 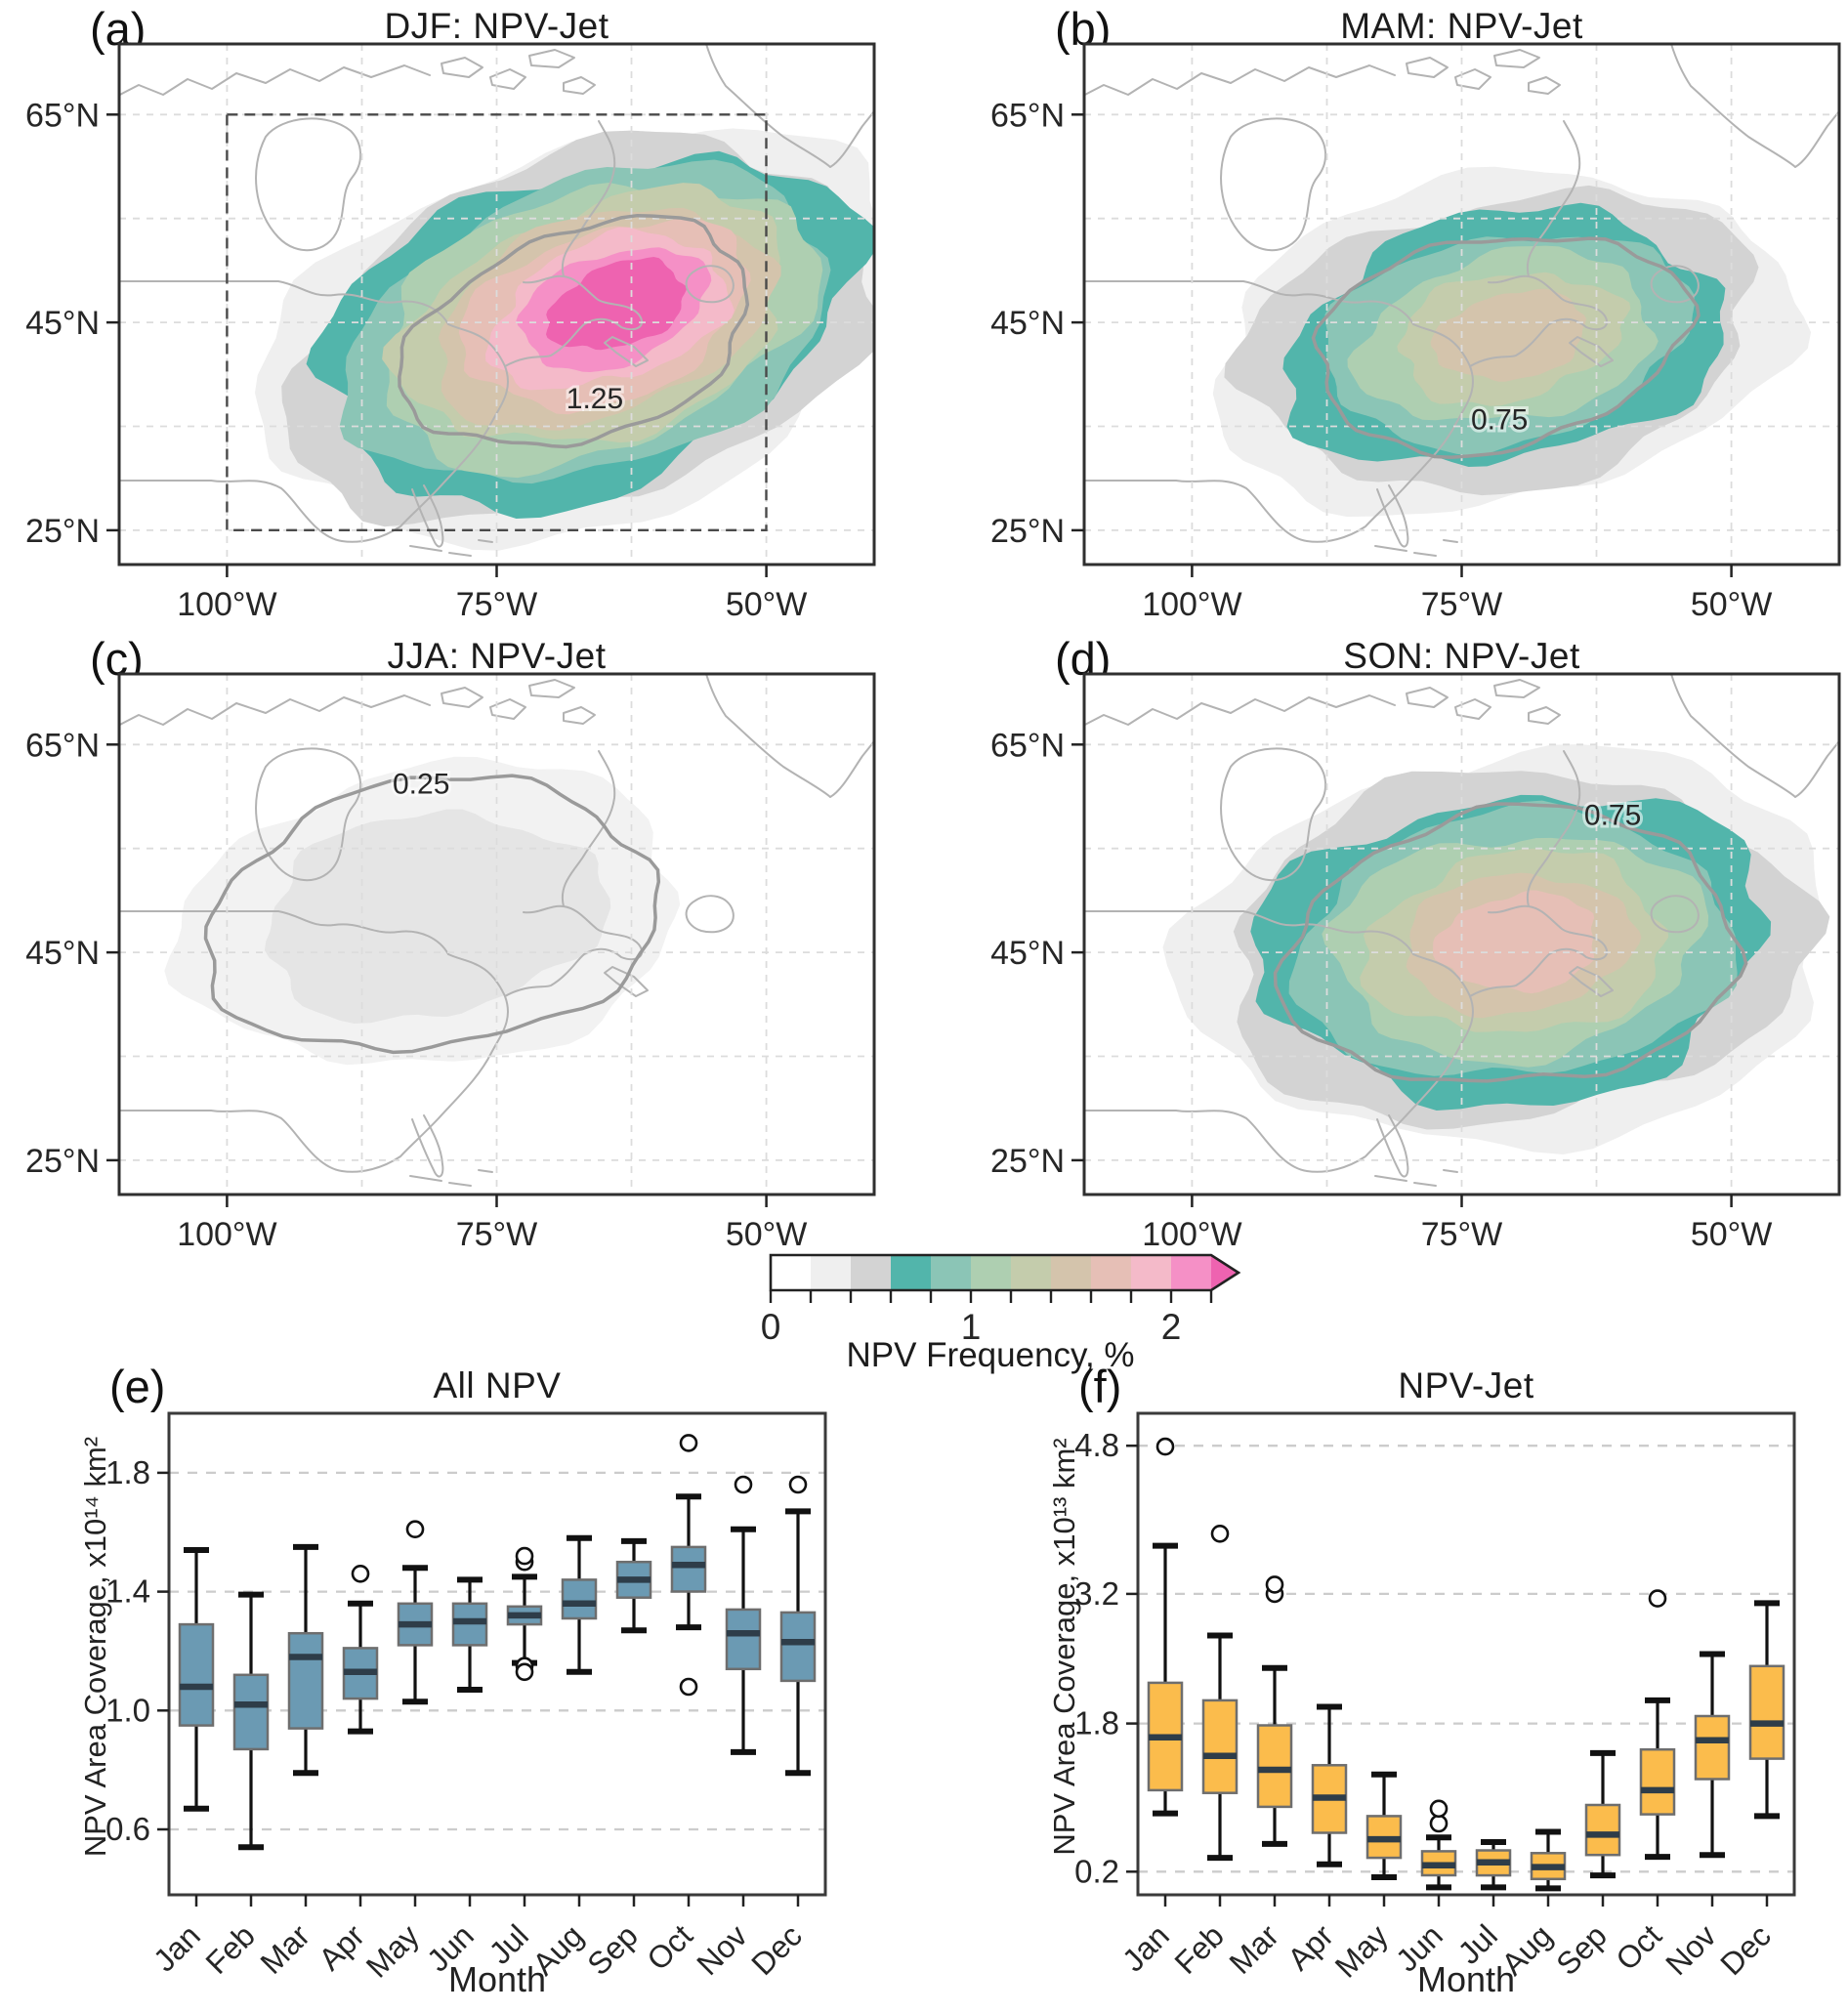 I want to click on svg-text: 2, so click(x=1171, y=1327).